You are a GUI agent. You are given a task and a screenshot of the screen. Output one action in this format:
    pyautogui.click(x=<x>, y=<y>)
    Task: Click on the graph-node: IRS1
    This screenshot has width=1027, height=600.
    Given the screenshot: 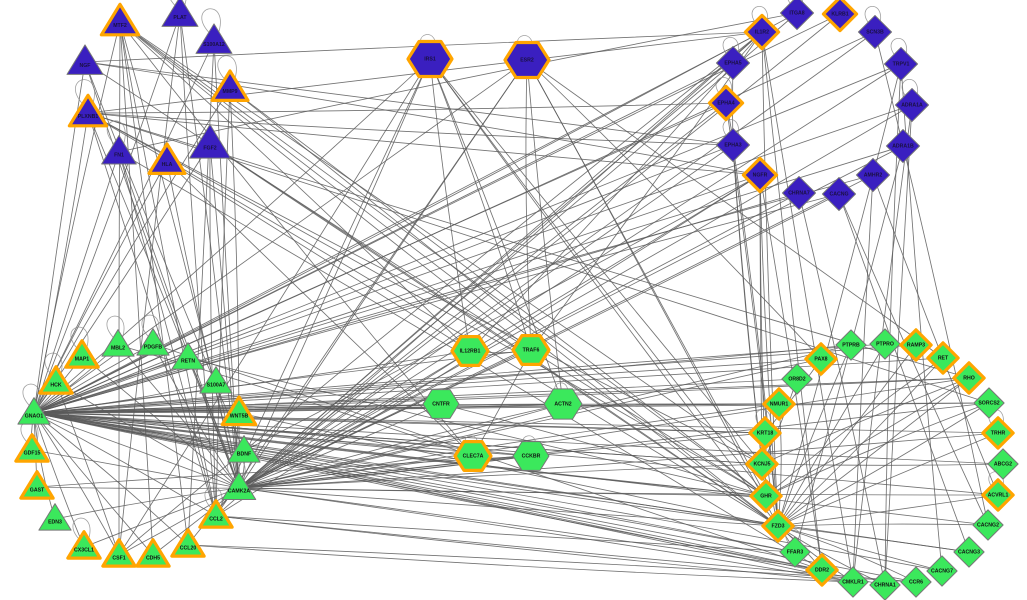 What is the action you would take?
    pyautogui.click(x=430, y=59)
    